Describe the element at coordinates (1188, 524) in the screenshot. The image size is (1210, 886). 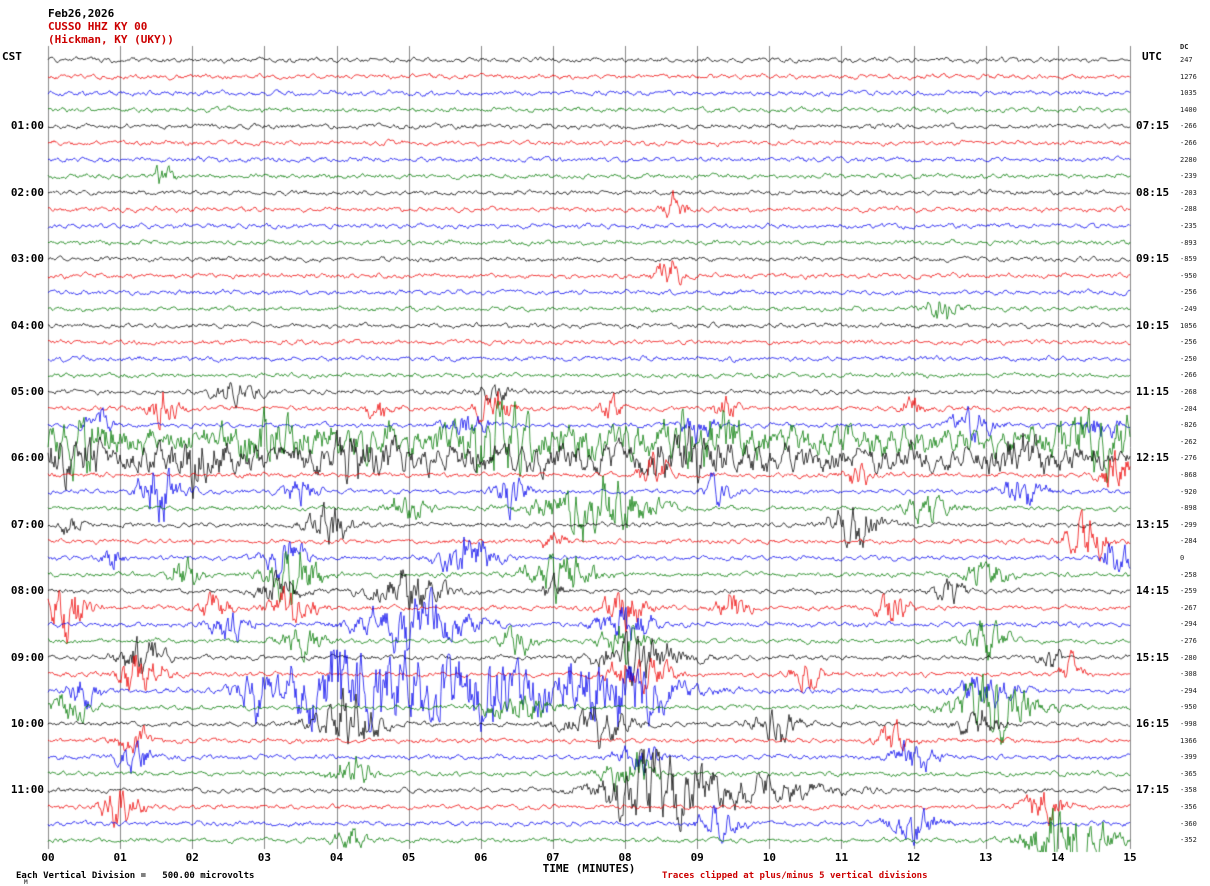
I see `dc-offset-value: -299` at that location.